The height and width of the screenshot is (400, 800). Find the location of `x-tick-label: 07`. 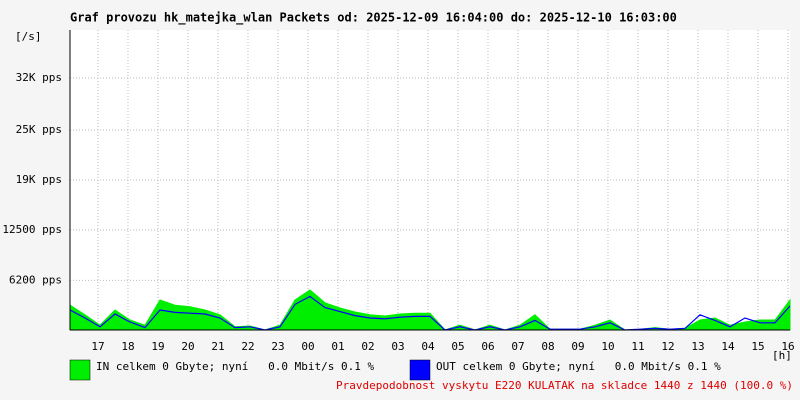

x-tick-label: 07 is located at coordinates (517, 346).